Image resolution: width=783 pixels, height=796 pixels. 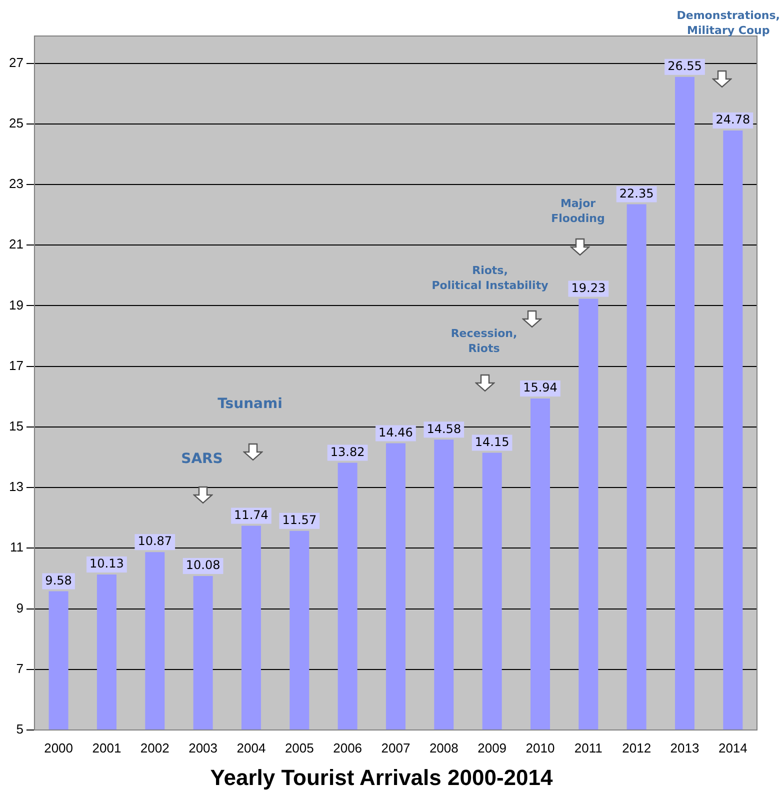 What do you see at coordinates (540, 748) in the screenshot?
I see `x-tick-label: 2010` at bounding box center [540, 748].